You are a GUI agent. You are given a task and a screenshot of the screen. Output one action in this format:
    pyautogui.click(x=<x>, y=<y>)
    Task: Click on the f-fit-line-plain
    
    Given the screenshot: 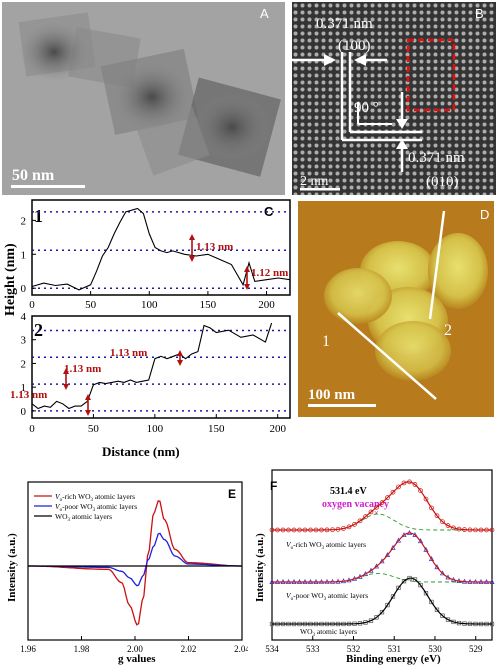 What is the action you would take?
    pyautogui.click(x=382, y=601)
    